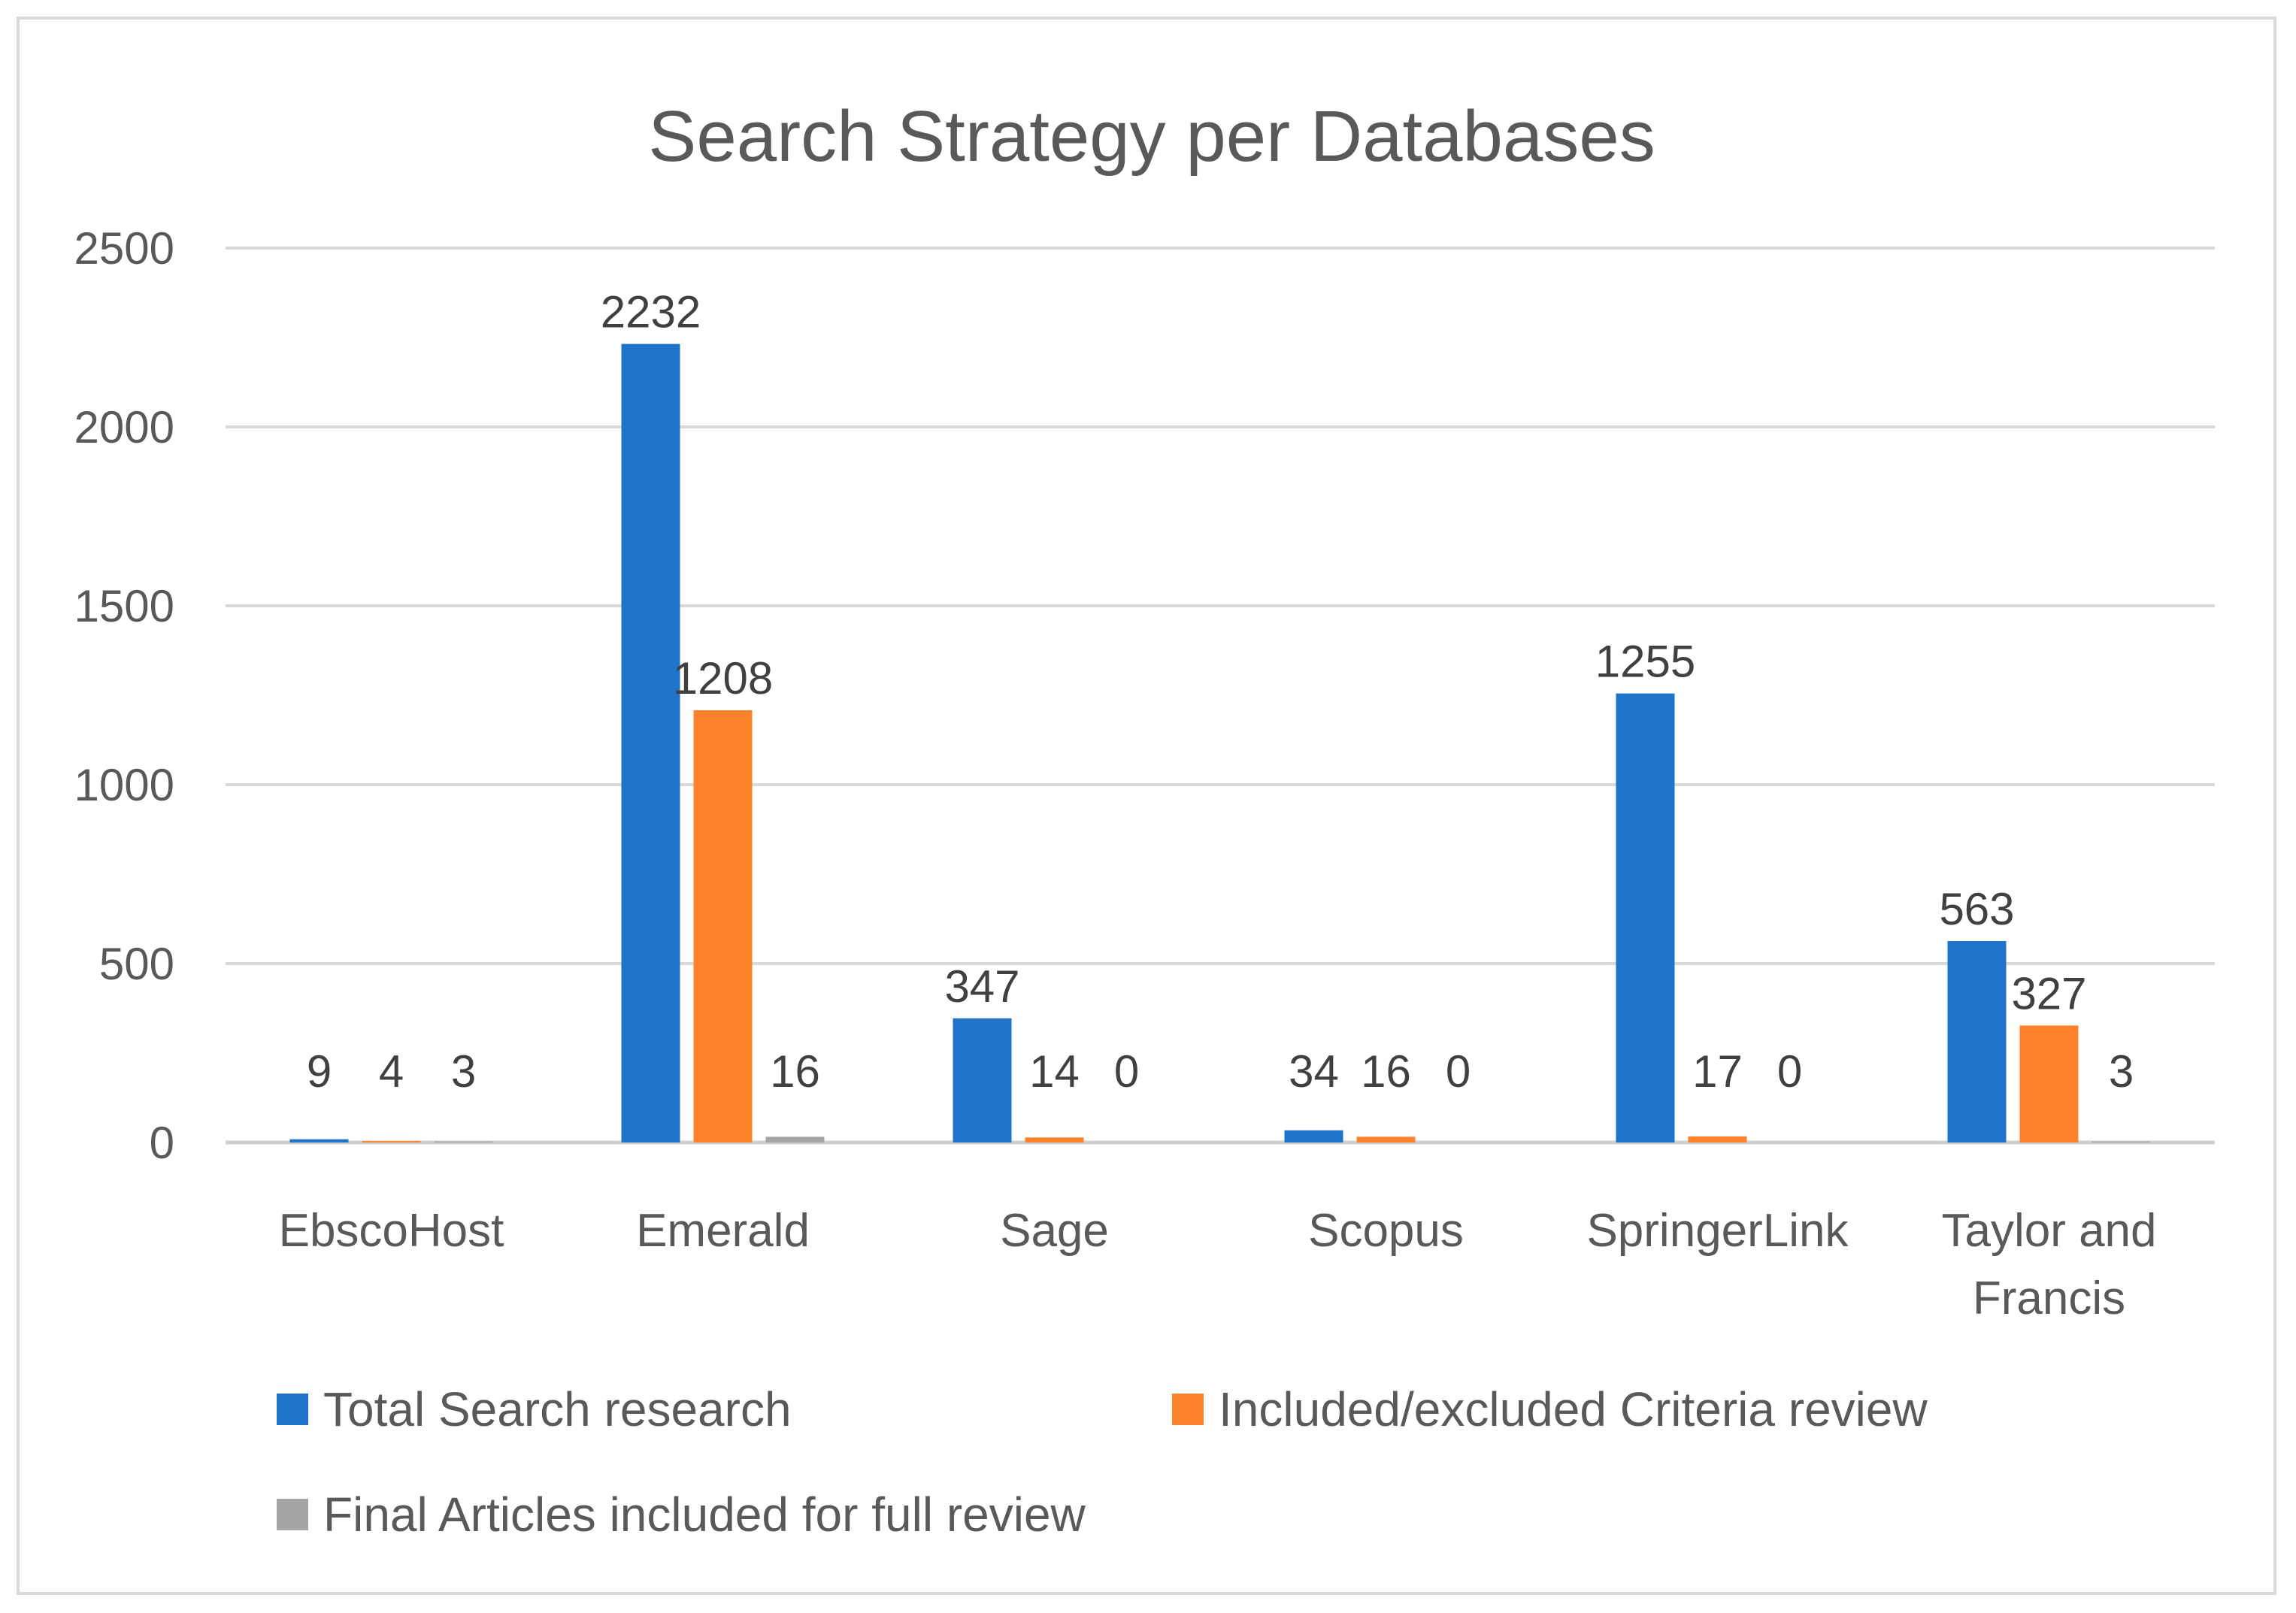 The height and width of the screenshot is (1613, 2296). What do you see at coordinates (1314, 1071) in the screenshot?
I see `data-label: 34` at bounding box center [1314, 1071].